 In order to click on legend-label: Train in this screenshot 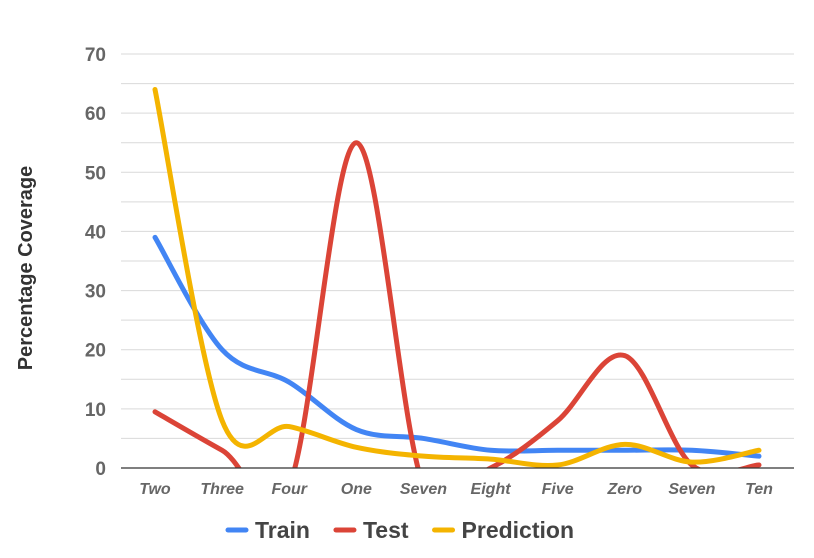, I will do `click(282, 530)`.